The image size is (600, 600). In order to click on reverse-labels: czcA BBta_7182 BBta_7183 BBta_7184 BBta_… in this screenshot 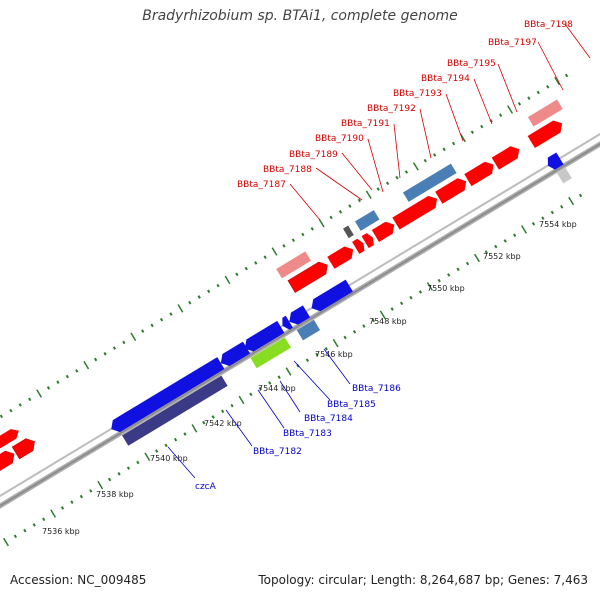, I will do `click(298, 438)`.